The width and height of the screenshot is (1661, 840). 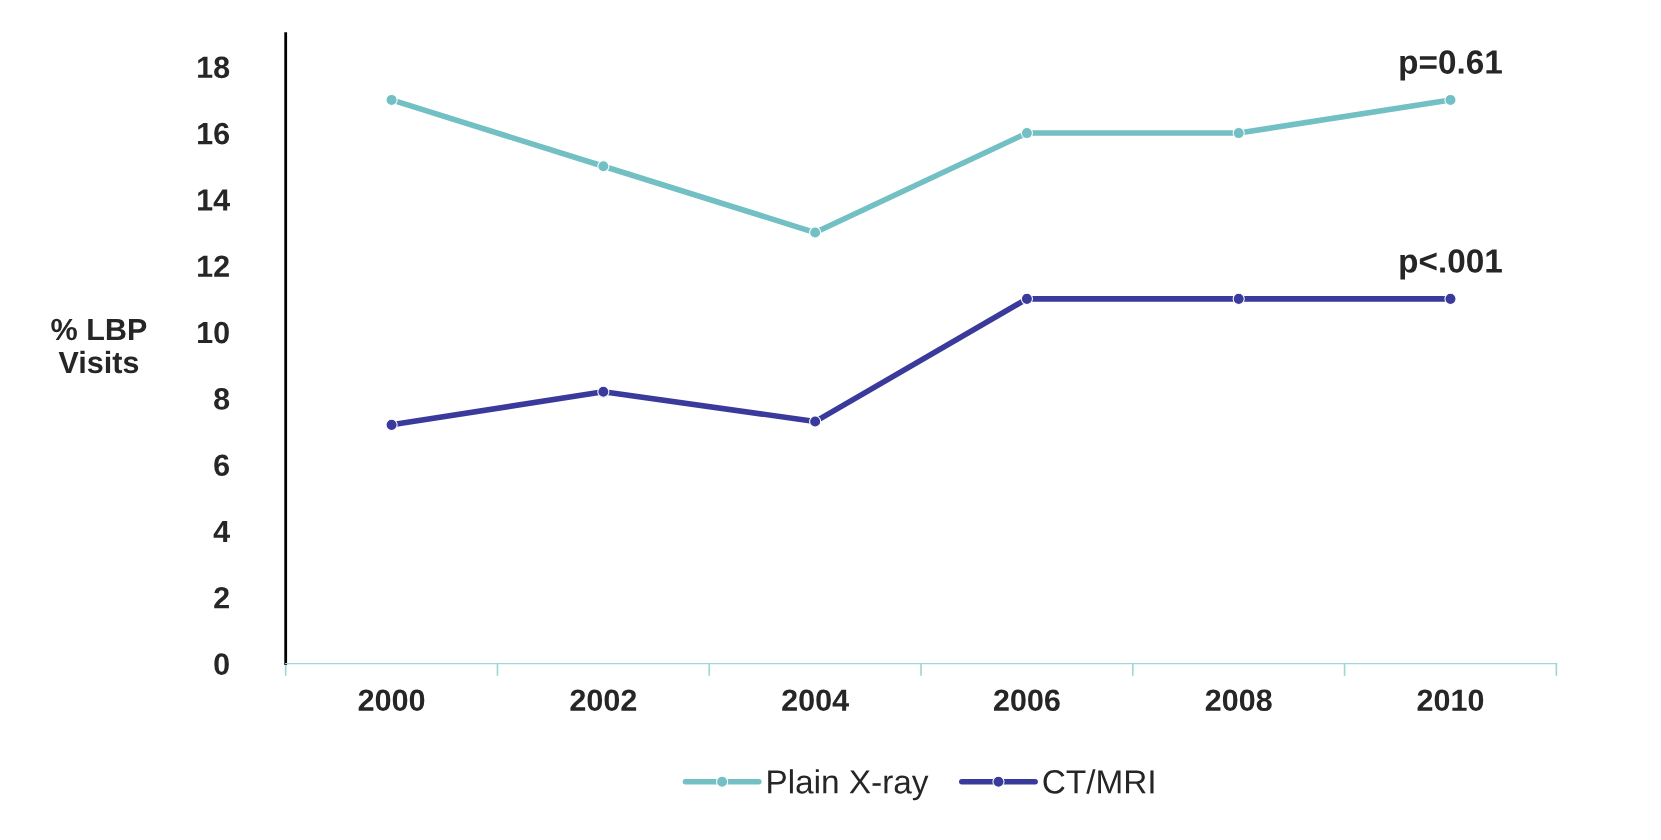 I want to click on y-tick-label: 6, so click(x=222, y=465).